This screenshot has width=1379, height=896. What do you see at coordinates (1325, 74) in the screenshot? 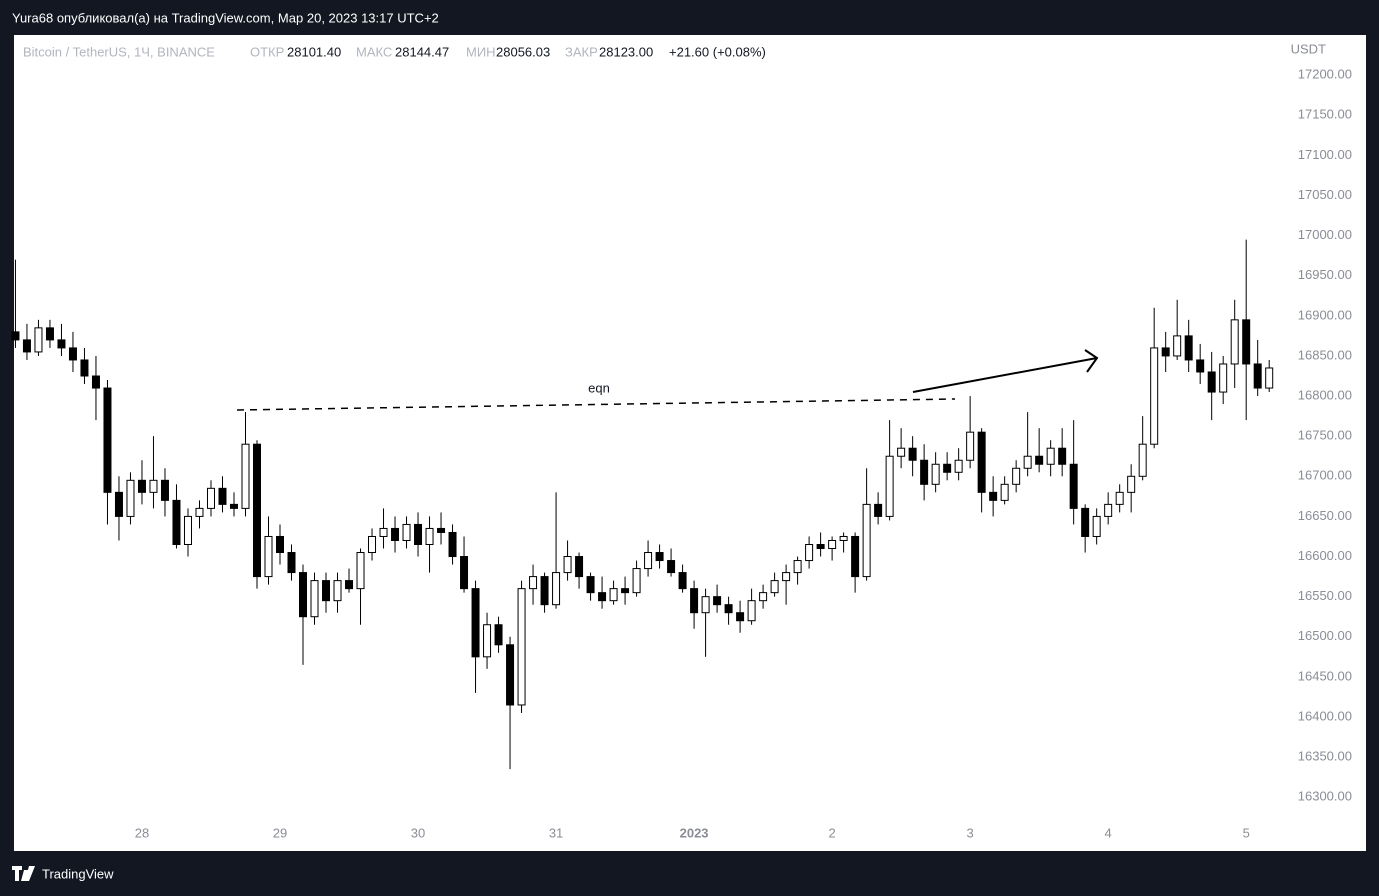
I see `y-tick-label: 17200.00` at bounding box center [1325, 74].